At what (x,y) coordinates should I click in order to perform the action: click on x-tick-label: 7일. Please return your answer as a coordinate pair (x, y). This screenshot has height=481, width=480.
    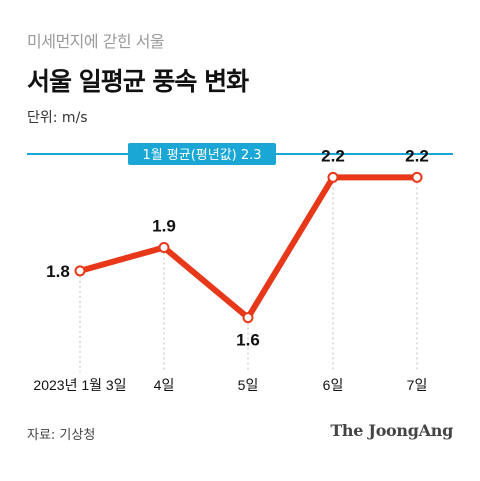
    Looking at the image, I should click on (417, 385).